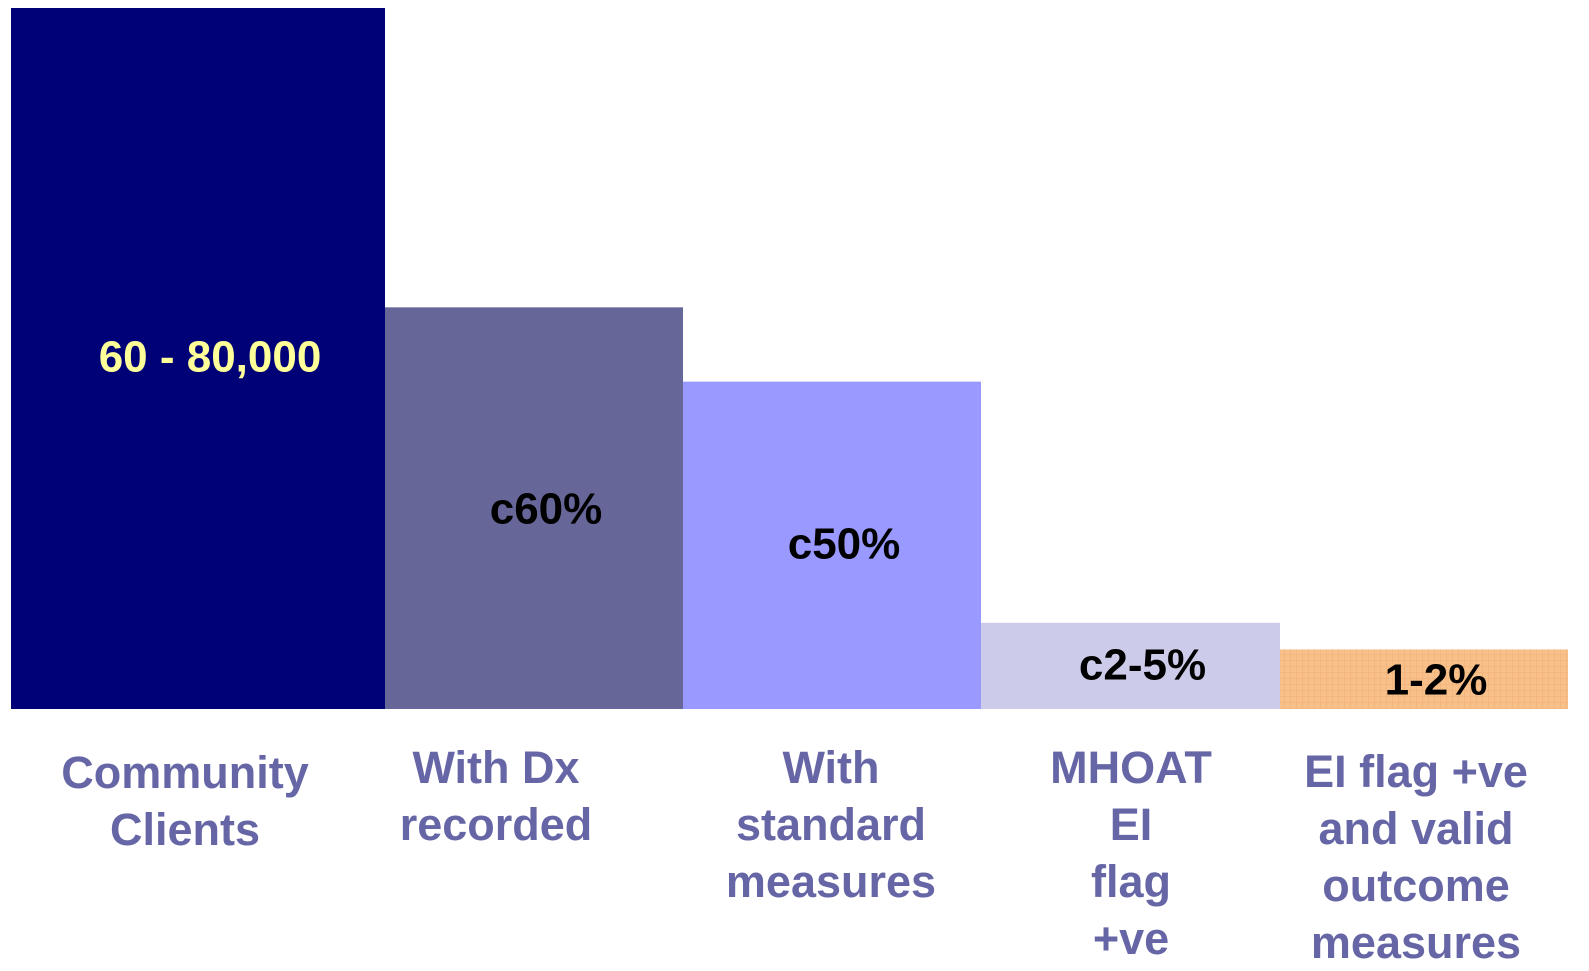  What do you see at coordinates (844, 544) in the screenshot?
I see `bar-value-label-3: c50%` at bounding box center [844, 544].